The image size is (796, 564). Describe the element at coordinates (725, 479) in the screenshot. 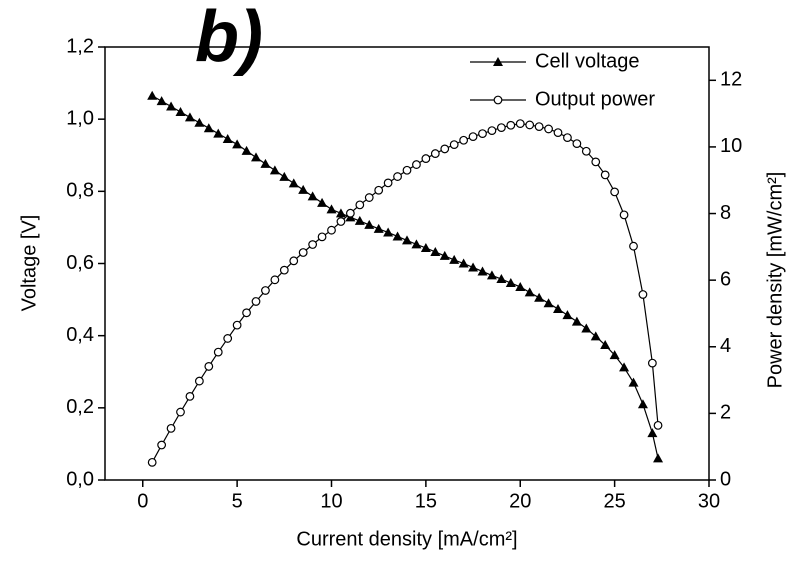

I see `y2-tick-label: 0` at that location.